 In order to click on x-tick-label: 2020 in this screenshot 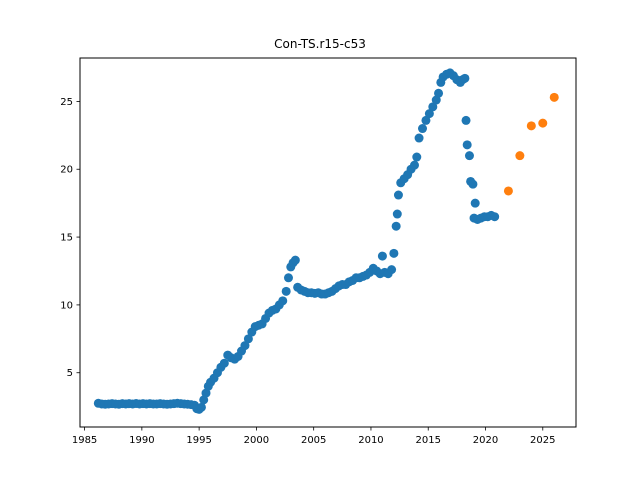, I will do `click(485, 440)`.